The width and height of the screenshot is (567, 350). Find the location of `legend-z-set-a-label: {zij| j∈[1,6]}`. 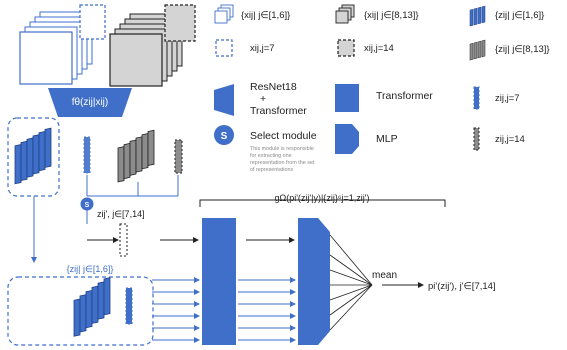

legend-z-set-a-label: {zij| j∈[1,6]} is located at coordinates (519, 15).